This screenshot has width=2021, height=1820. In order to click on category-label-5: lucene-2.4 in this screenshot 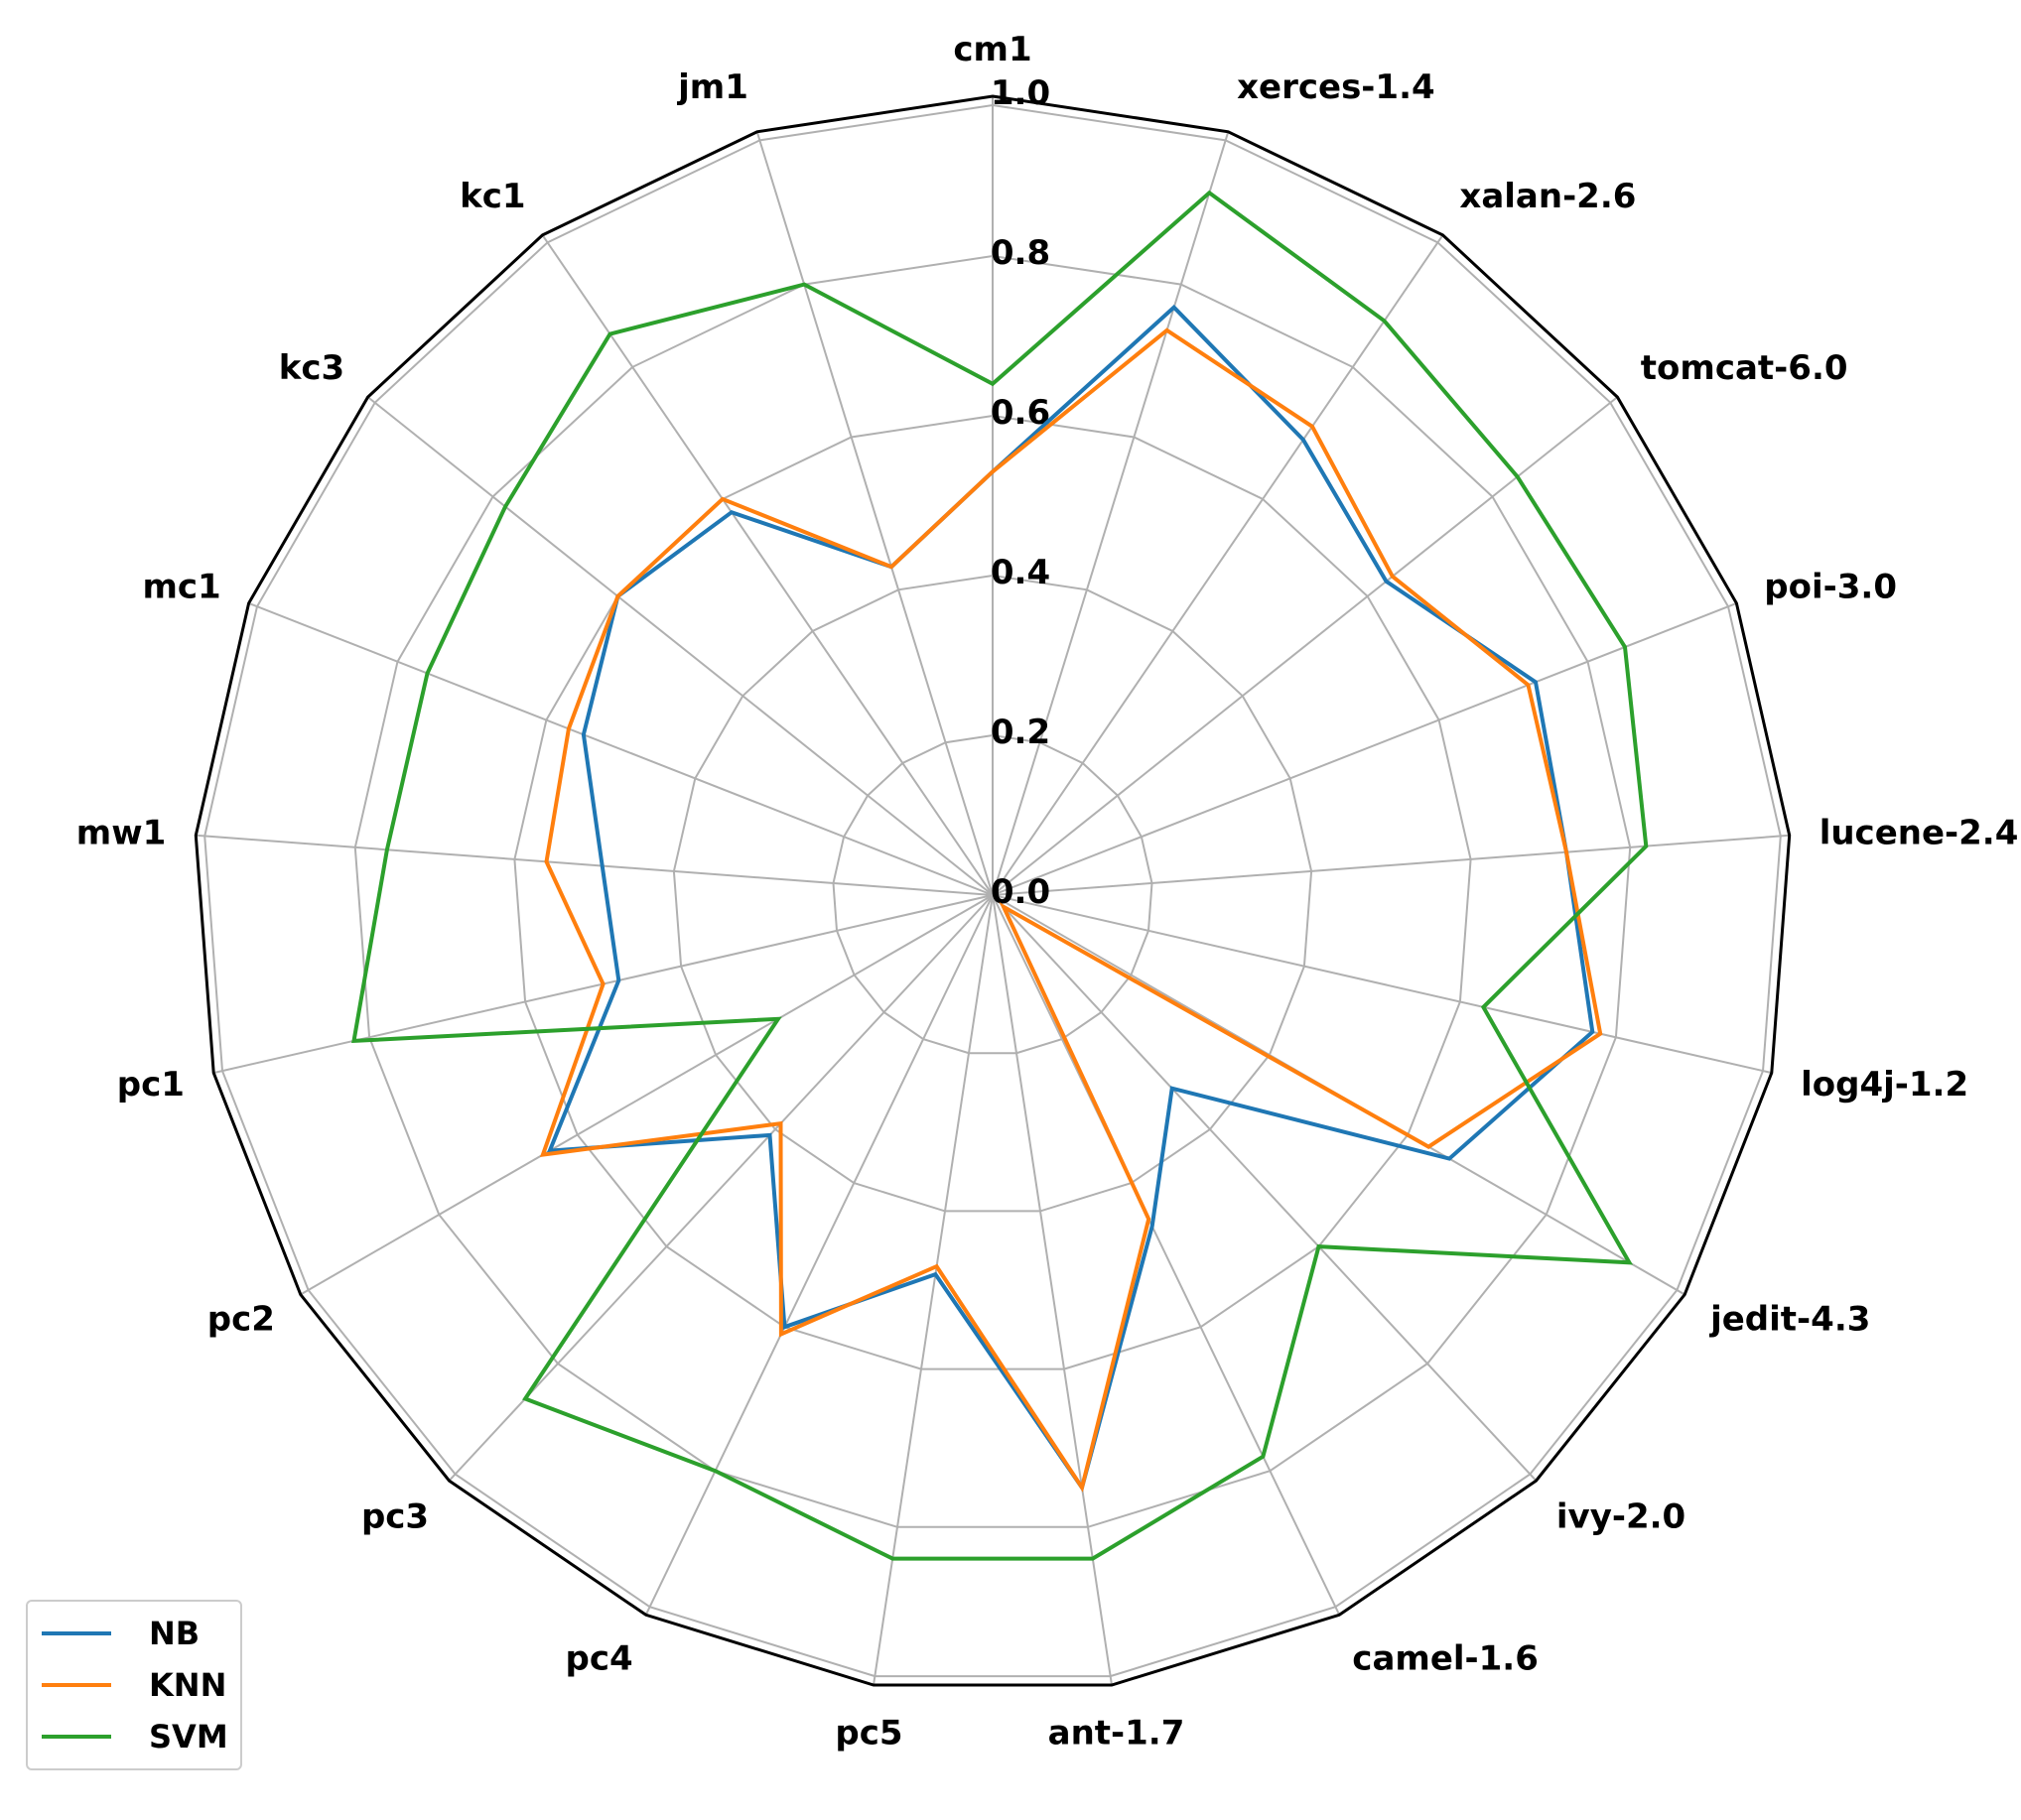, I will do `click(1919, 832)`.